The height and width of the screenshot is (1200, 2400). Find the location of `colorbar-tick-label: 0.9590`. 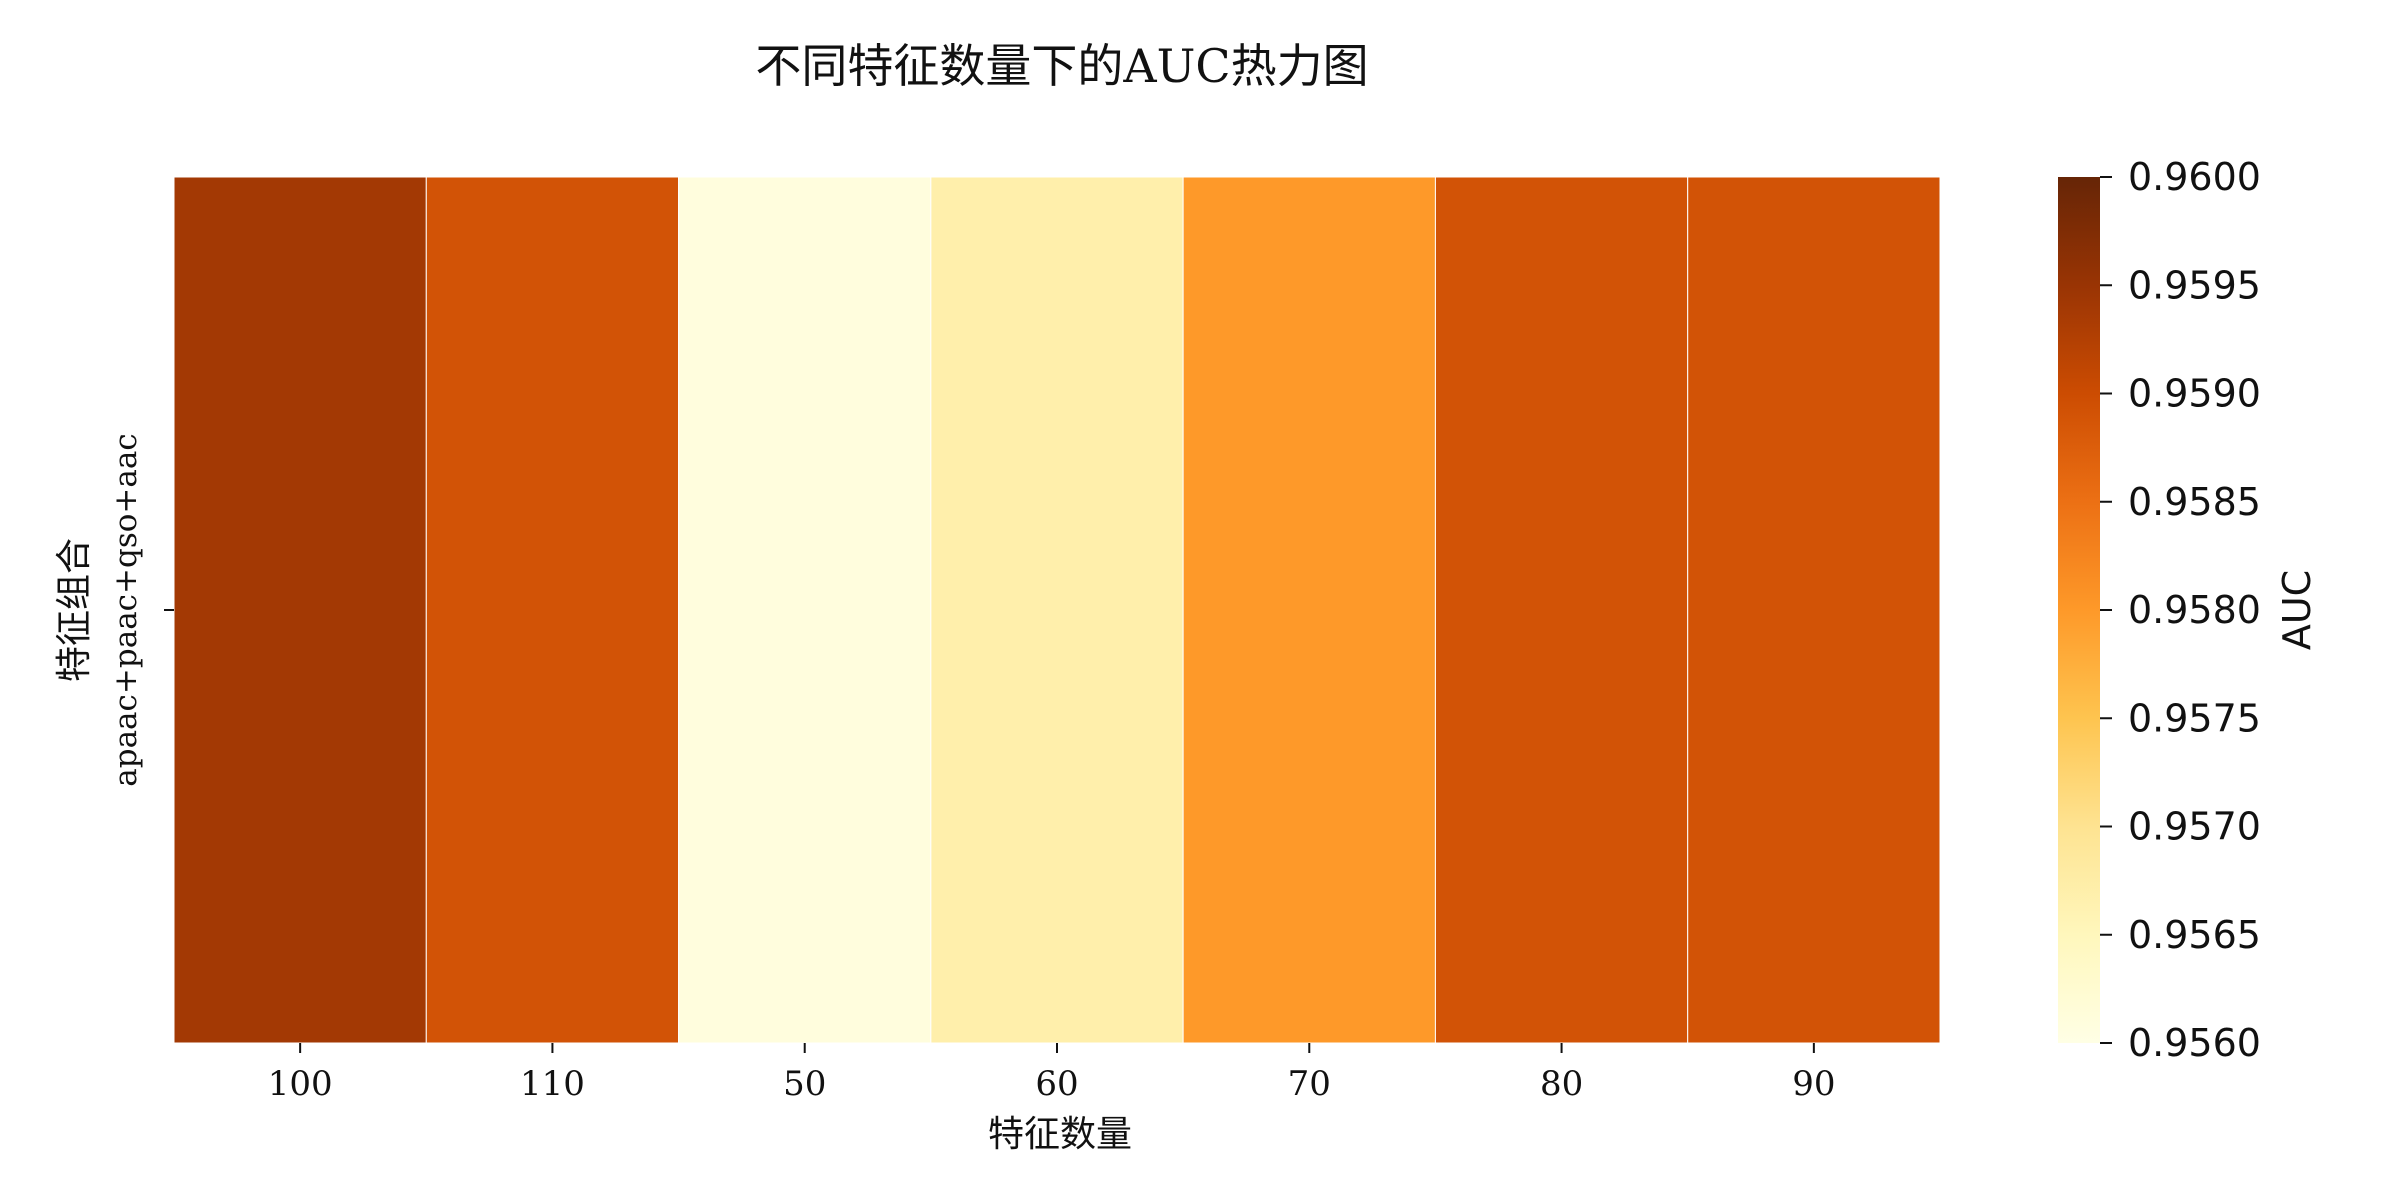

colorbar-tick-label: 0.9590 is located at coordinates (2194, 394).